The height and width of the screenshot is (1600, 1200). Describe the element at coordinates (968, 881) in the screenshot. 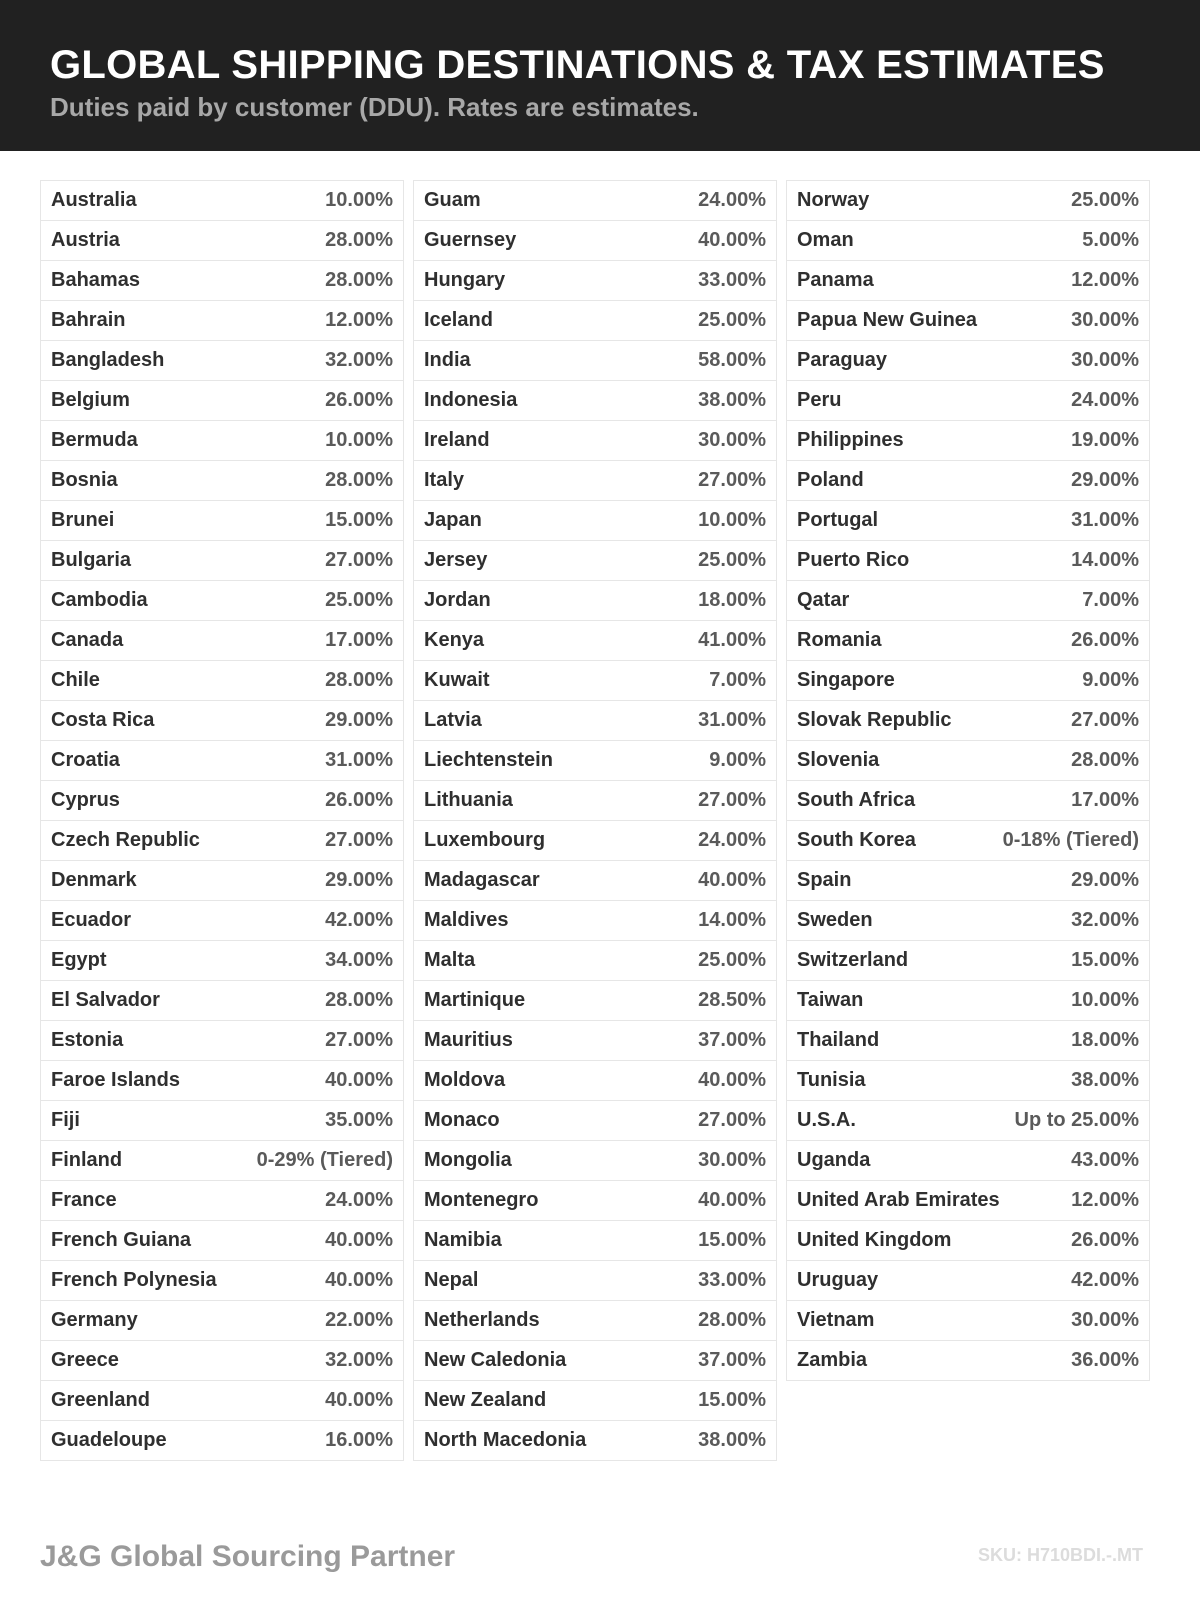

I see `table-row: Spain 29.00%` at that location.